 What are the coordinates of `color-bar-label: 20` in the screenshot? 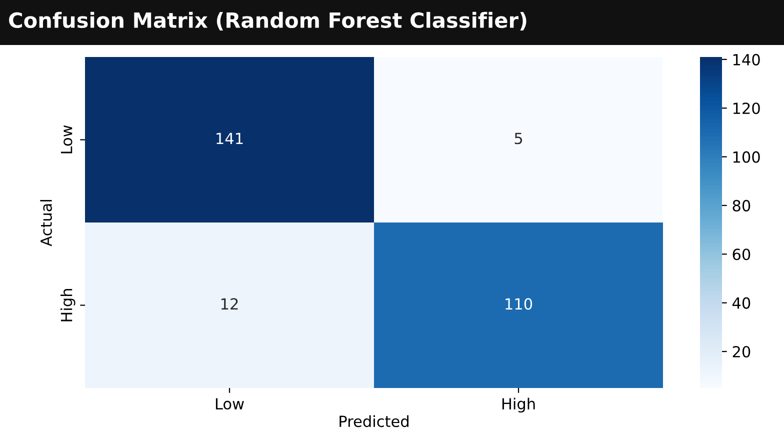 It's located at (741, 352).